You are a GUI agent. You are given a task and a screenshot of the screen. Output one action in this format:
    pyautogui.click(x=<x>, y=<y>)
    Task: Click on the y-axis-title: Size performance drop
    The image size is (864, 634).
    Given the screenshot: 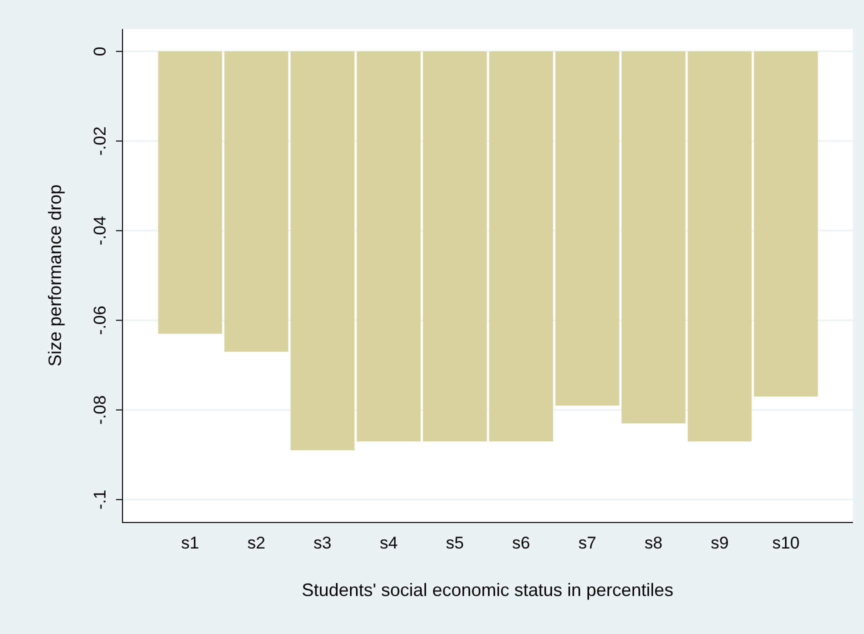 What is the action you would take?
    pyautogui.click(x=54, y=275)
    